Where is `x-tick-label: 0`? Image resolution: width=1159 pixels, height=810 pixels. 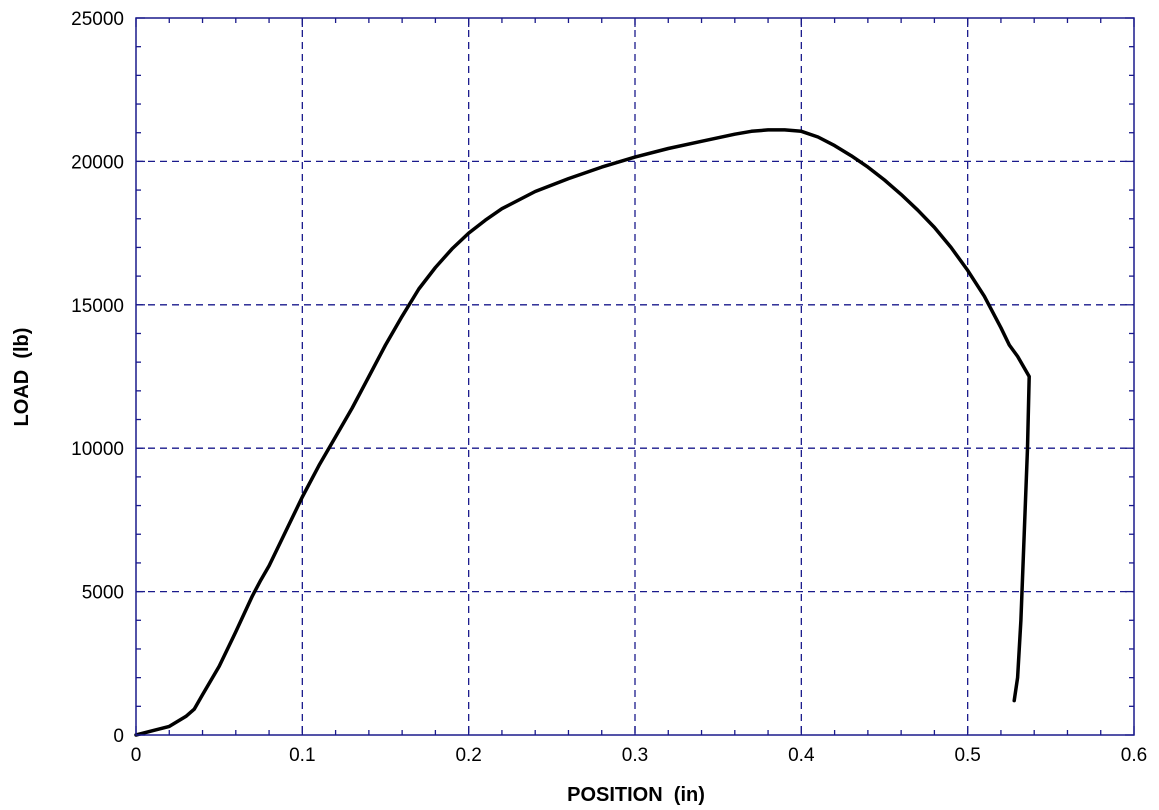 x-tick-label: 0 is located at coordinates (136, 755).